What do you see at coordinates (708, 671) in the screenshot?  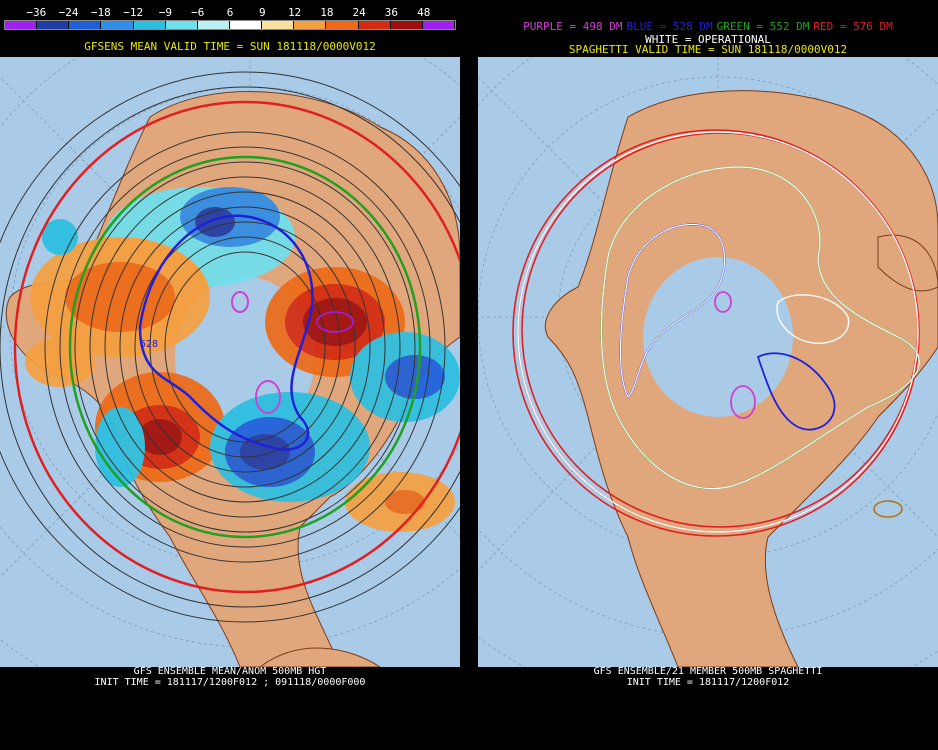 I see `spaghetti-title: GFS ENSEMBLE/21 MEMBER 500MB SPAGHETTI` at bounding box center [708, 671].